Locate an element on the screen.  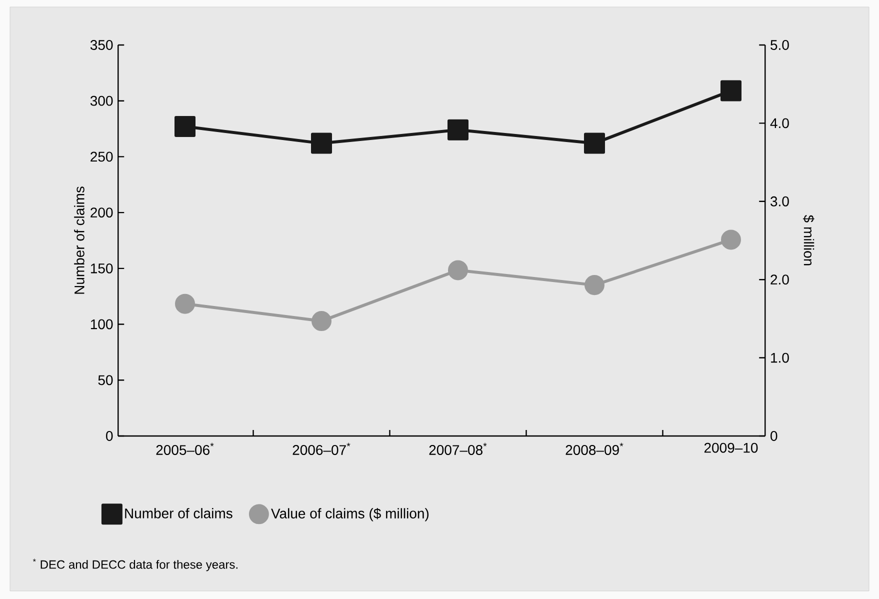
y-tick-label: 350 is located at coordinates (101, 45).